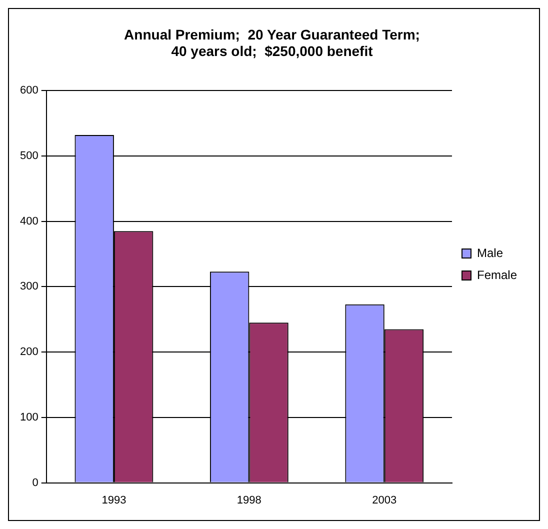 Image resolution: width=548 pixels, height=529 pixels. Describe the element at coordinates (497, 275) in the screenshot. I see `legend-label: Female` at that location.